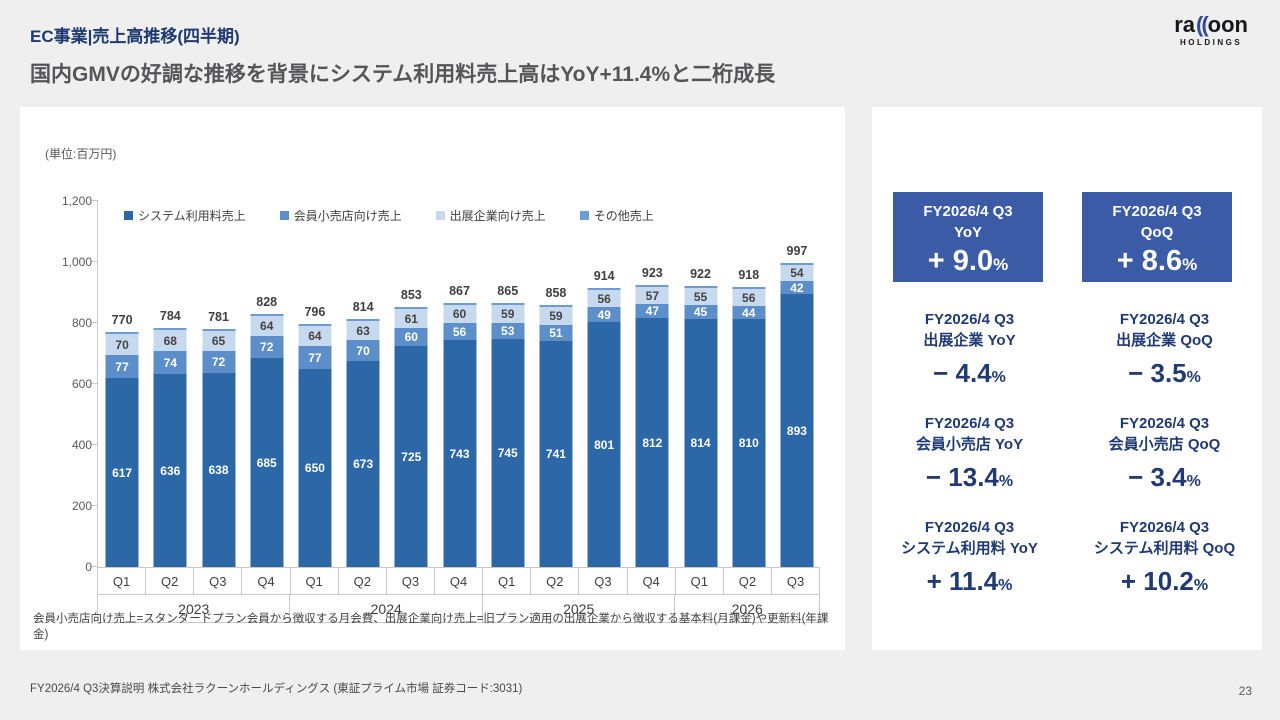 The image size is (1280, 720). I want to click on bar-2025-Q4: 57 47 812 923, so click(652, 384).